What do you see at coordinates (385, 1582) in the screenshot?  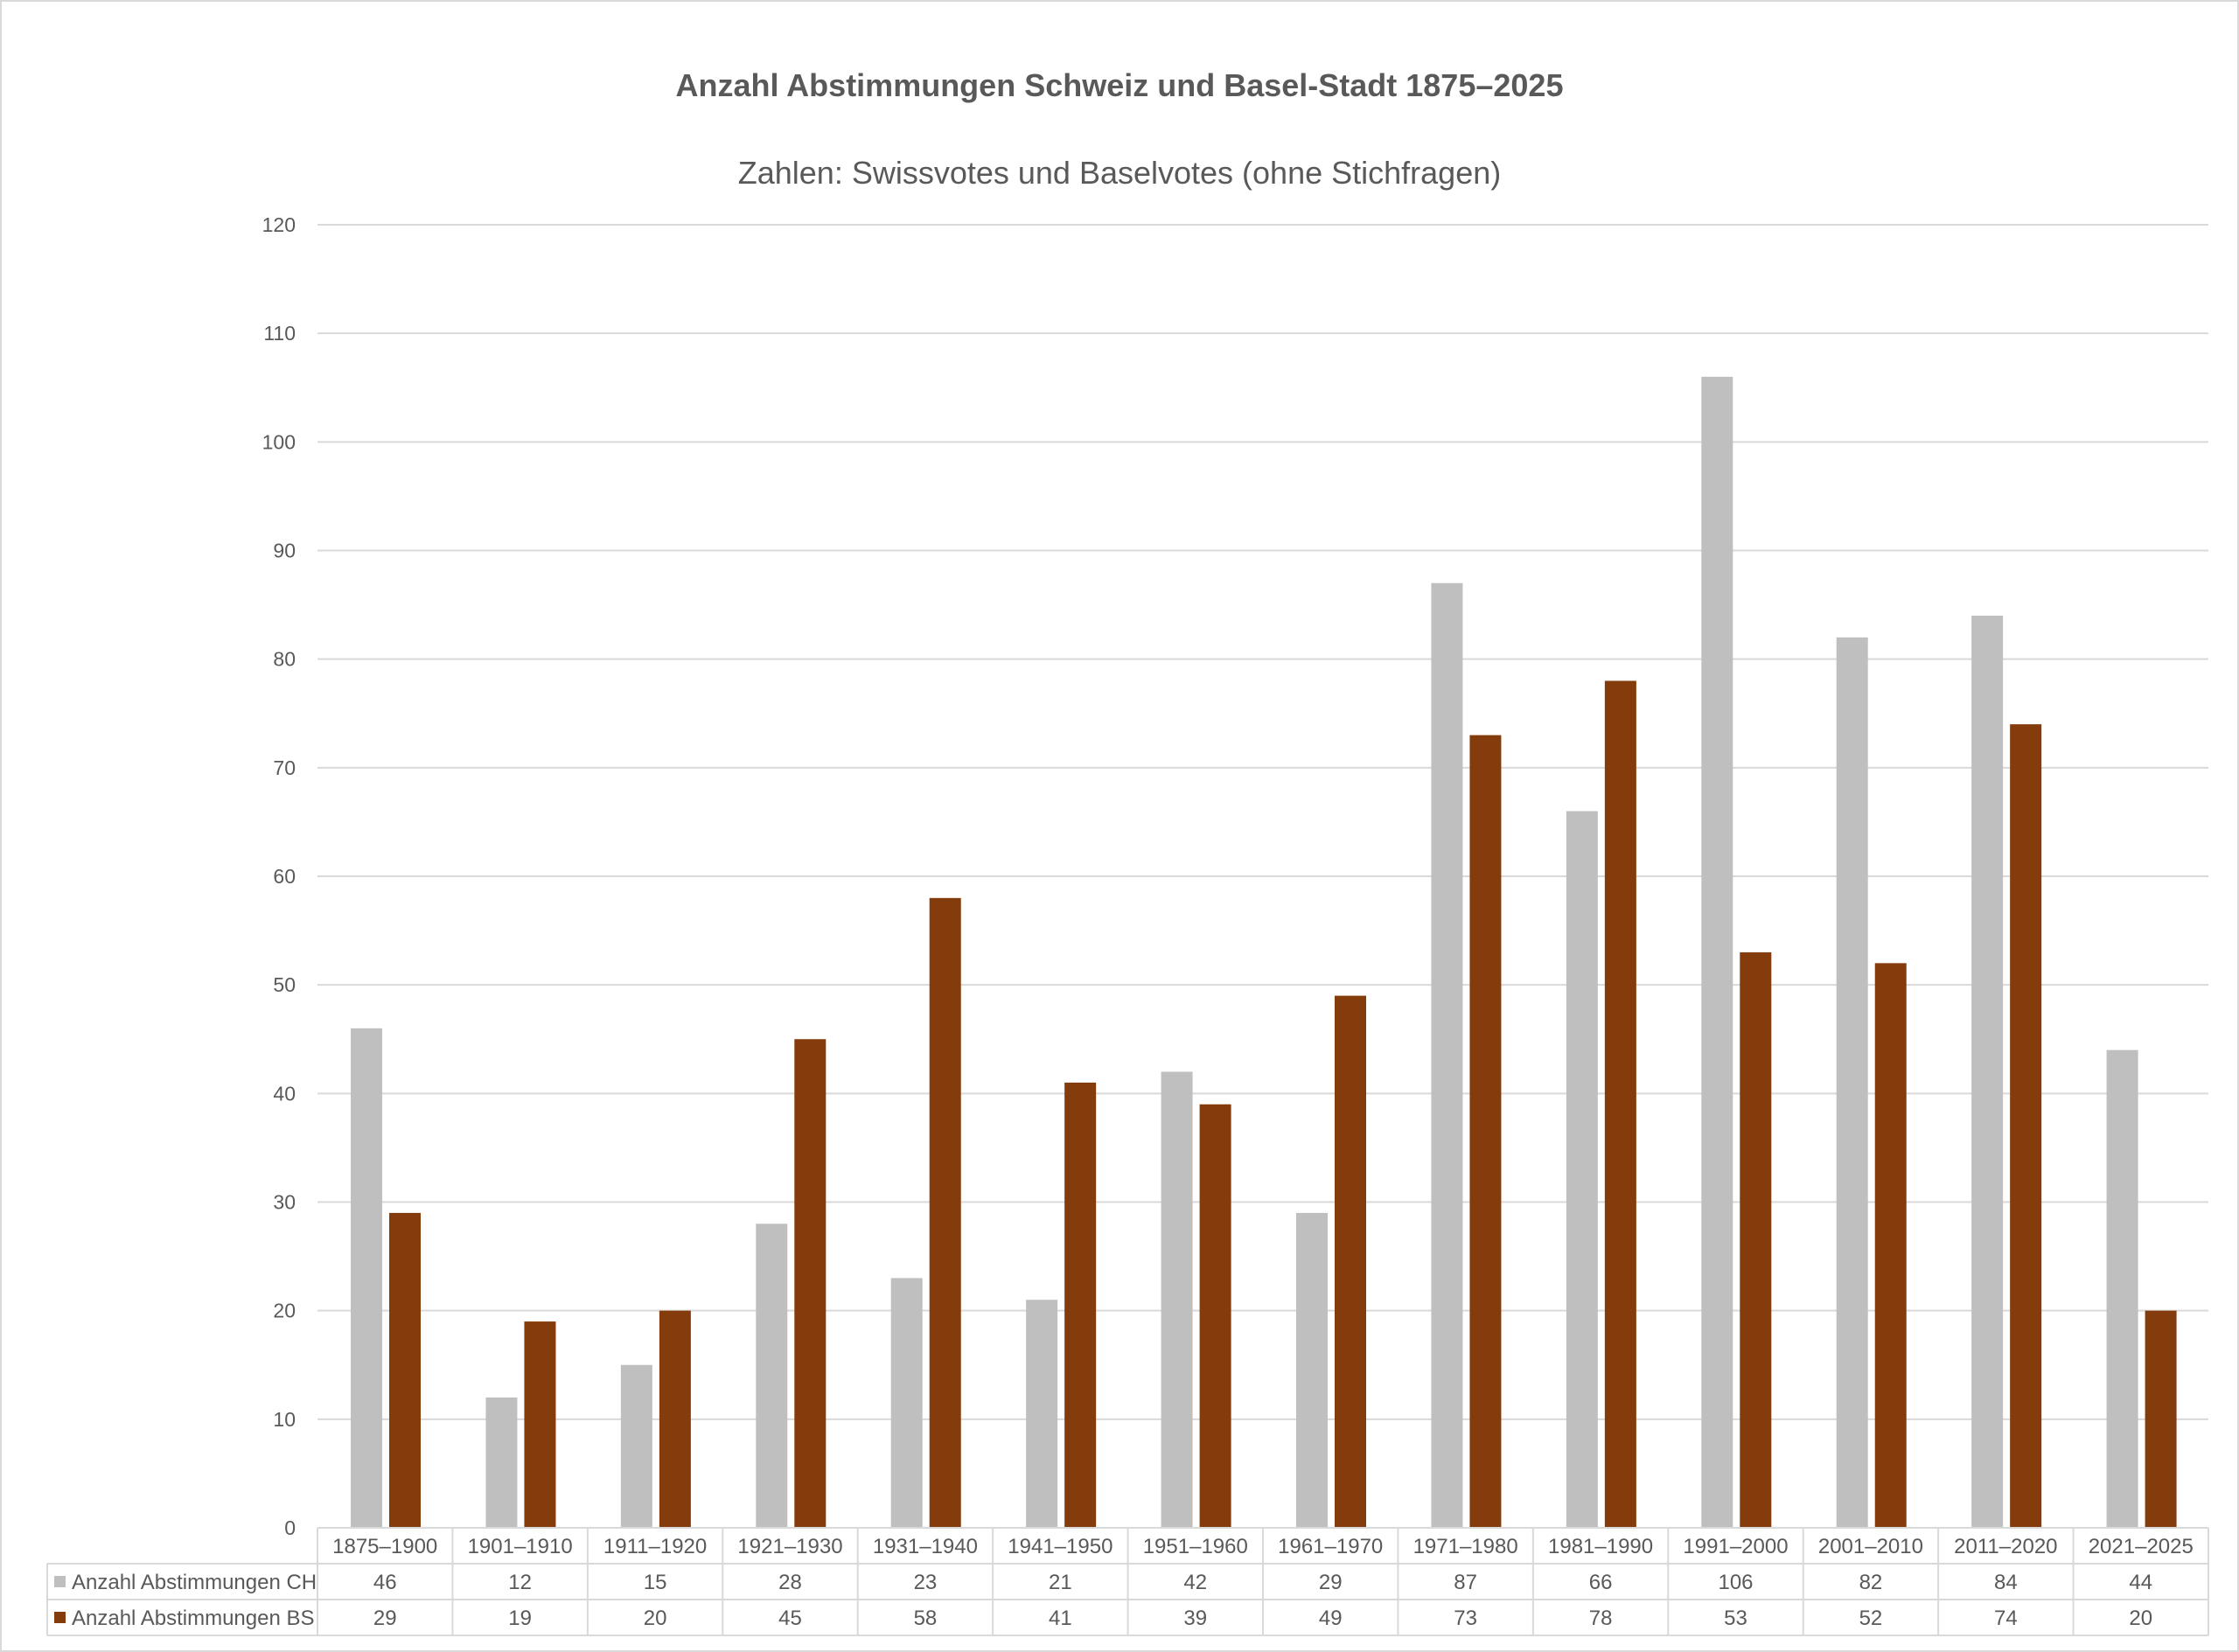 I see `data-label: 46` at bounding box center [385, 1582].